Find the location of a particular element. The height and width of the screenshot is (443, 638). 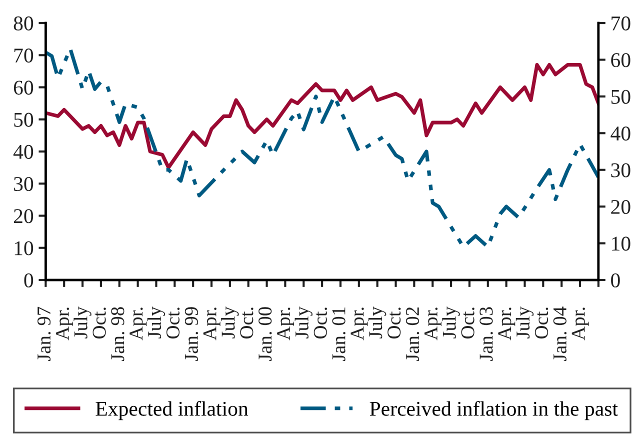

x-tick-label: Jan. 04 is located at coordinates (560, 334).